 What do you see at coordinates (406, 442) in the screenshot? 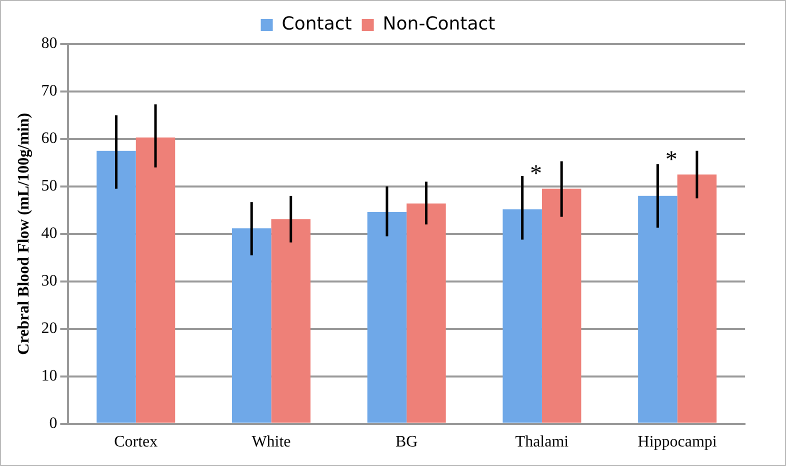
I see `x-tick-label: BG` at bounding box center [406, 442].